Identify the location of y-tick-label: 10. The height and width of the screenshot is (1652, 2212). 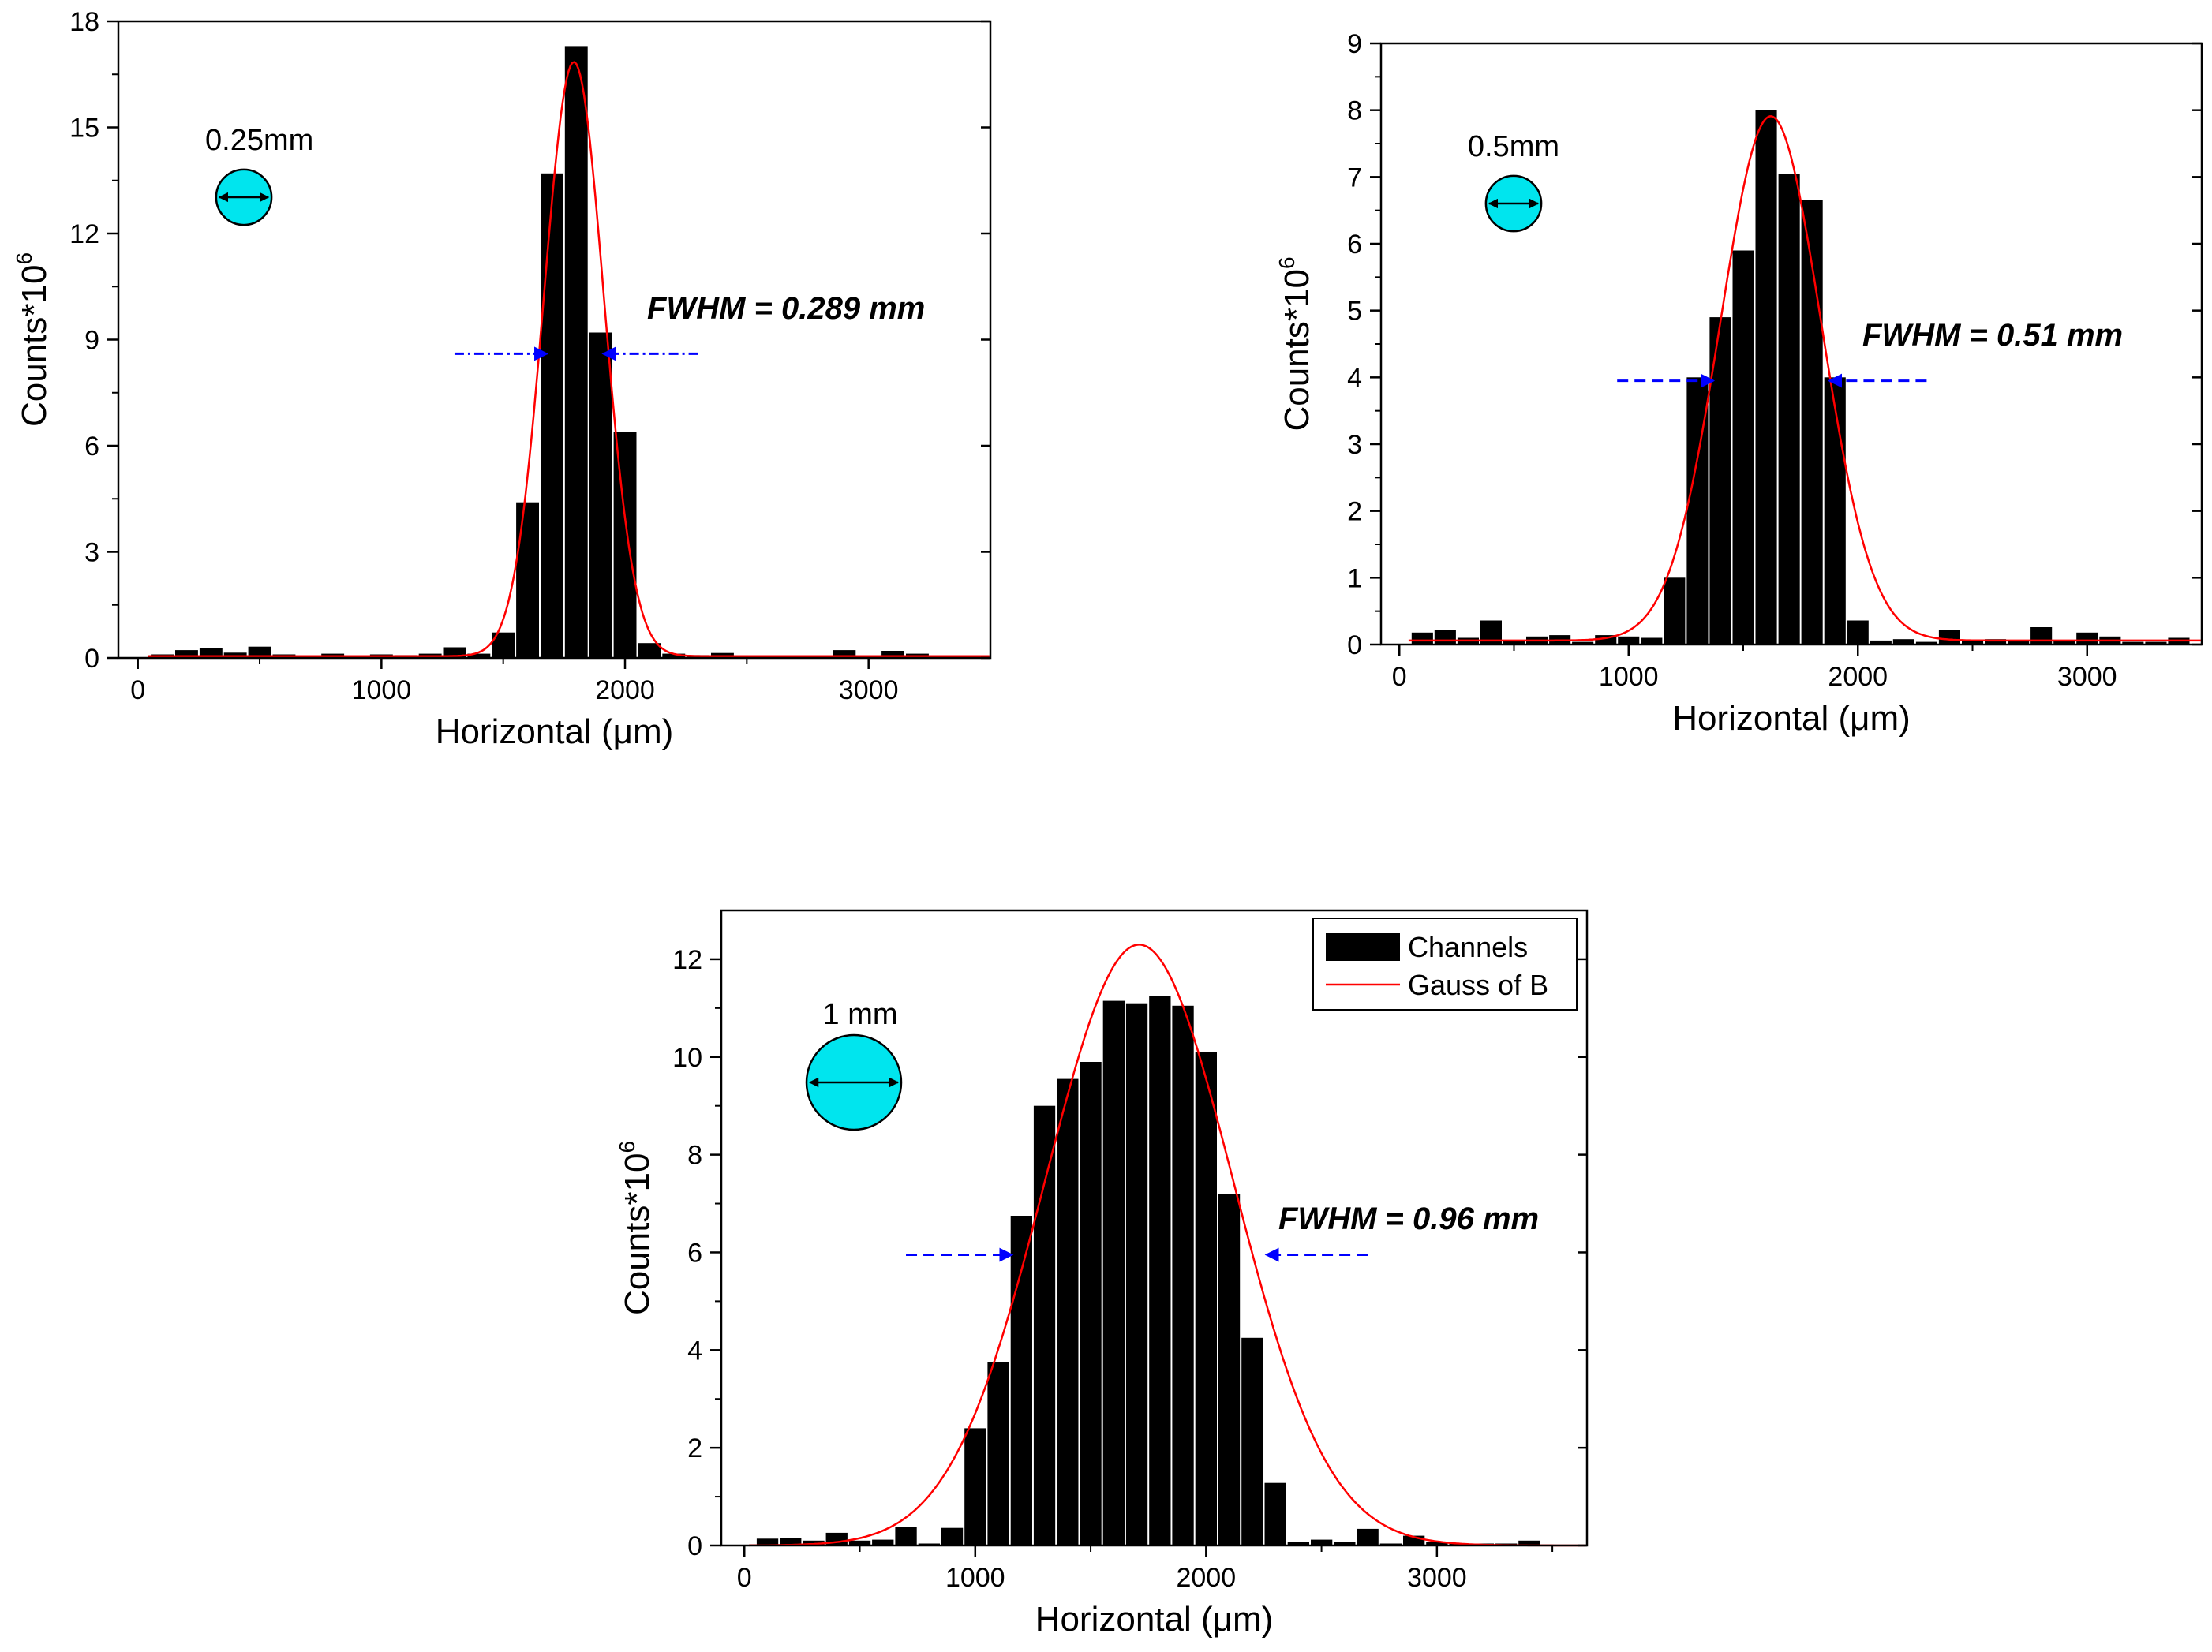
(687, 1058).